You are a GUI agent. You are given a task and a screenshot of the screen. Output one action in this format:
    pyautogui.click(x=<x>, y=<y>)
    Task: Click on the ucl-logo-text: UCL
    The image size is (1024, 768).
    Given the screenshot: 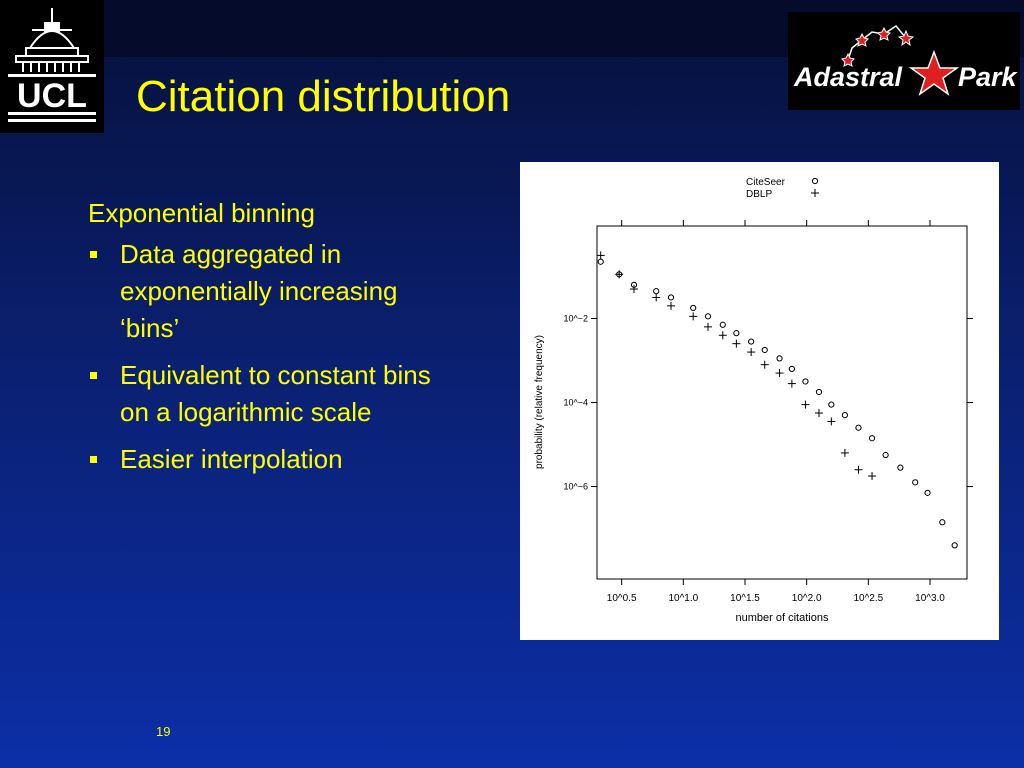 What is the action you would take?
    pyautogui.click(x=52, y=96)
    